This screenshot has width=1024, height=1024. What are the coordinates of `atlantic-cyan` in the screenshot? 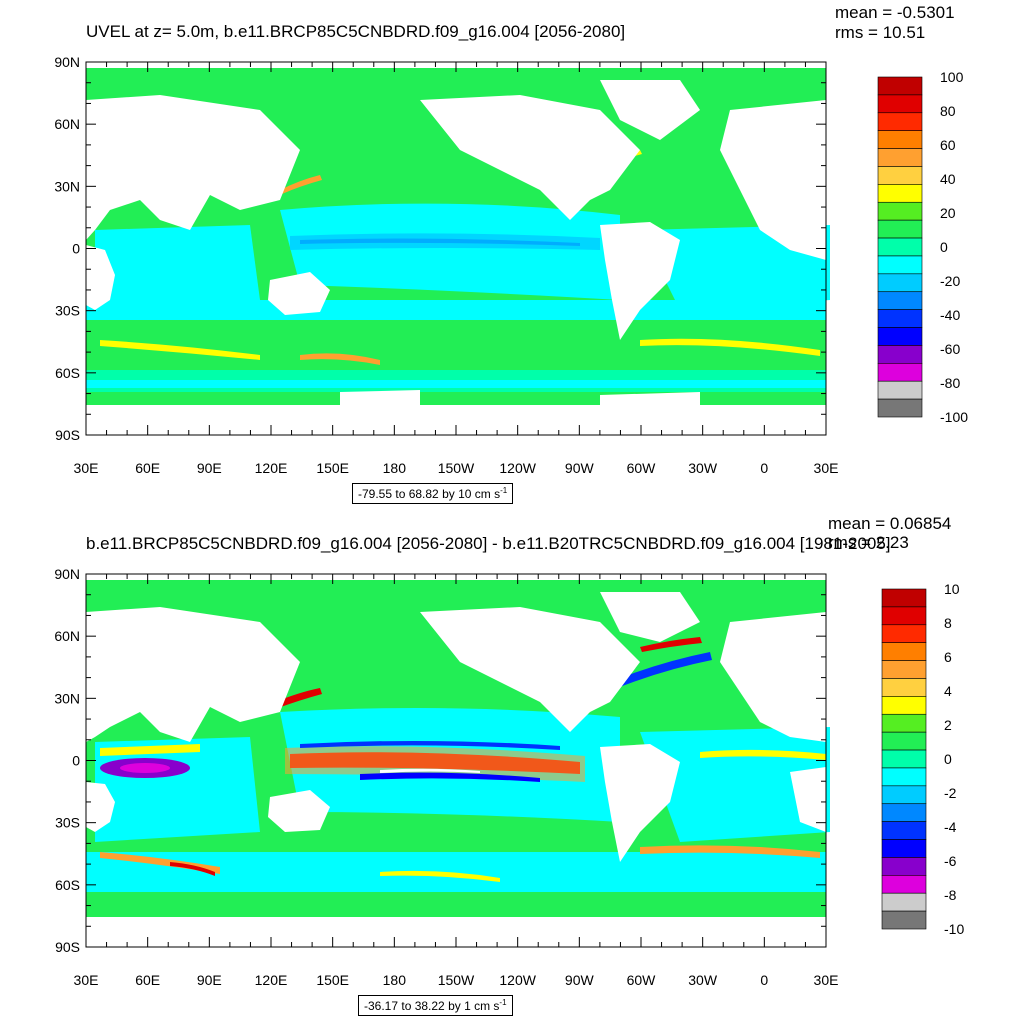 It's located at (735, 267).